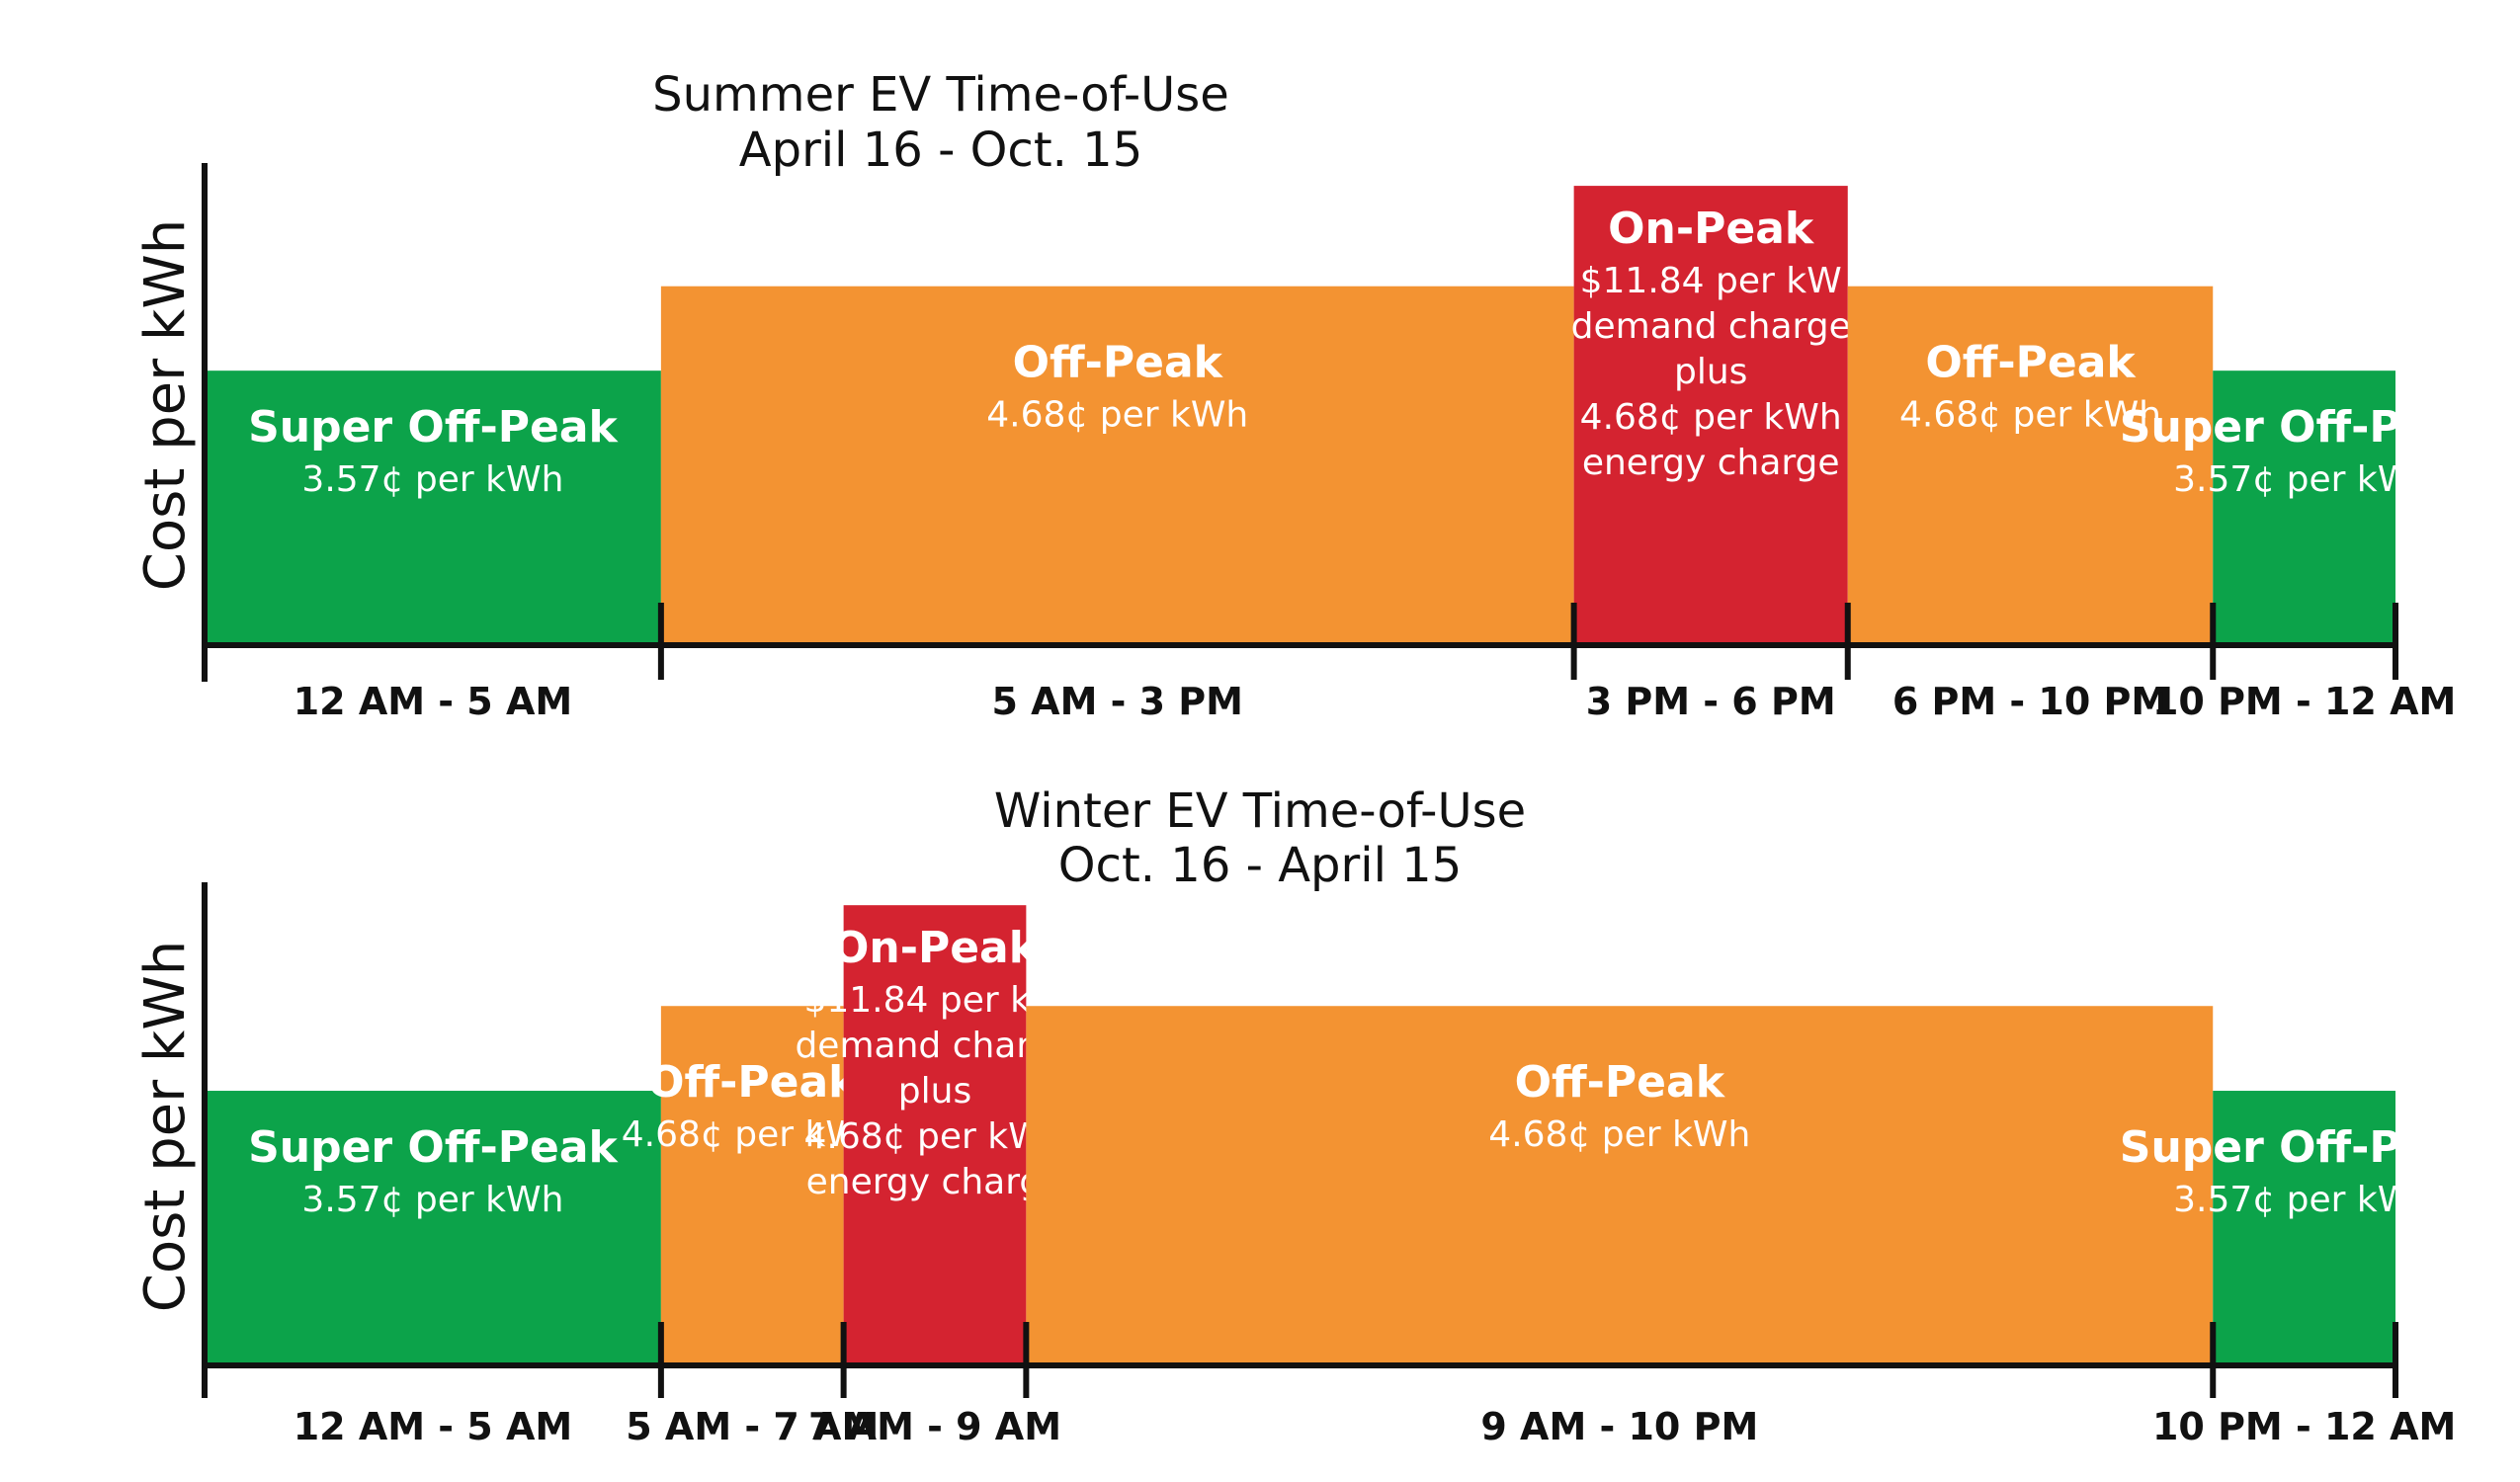 Image resolution: width=2520 pixels, height=1482 pixels. What do you see at coordinates (2030, 701) in the screenshot?
I see `summer-tick-label-4: 6 PM - 10 PM` at bounding box center [2030, 701].